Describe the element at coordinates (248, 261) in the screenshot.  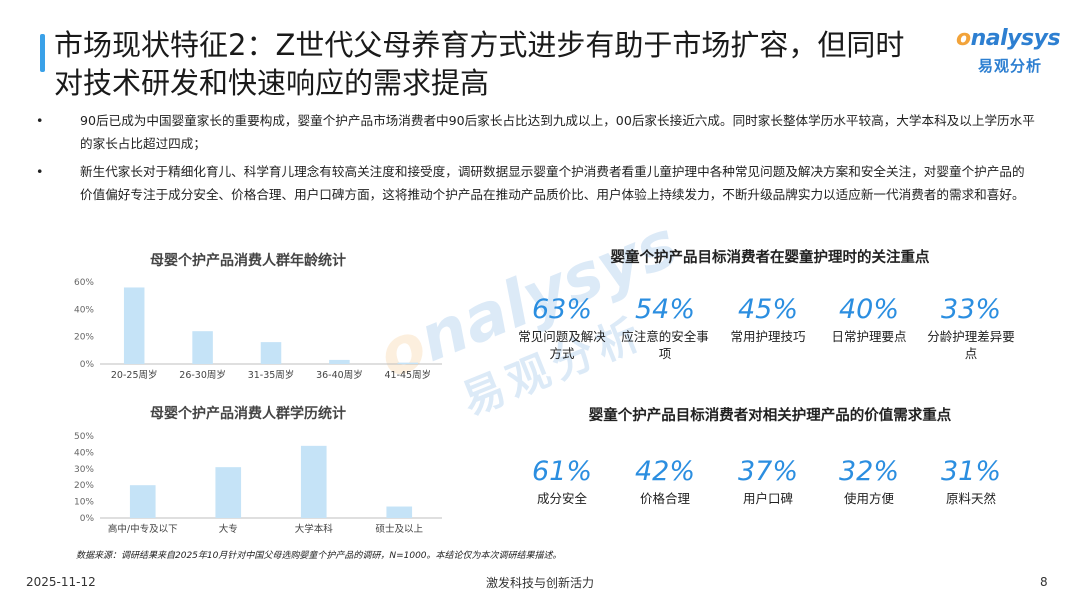
I see `age-chart-title: 母婴个护产品消费人群年龄统计` at that location.